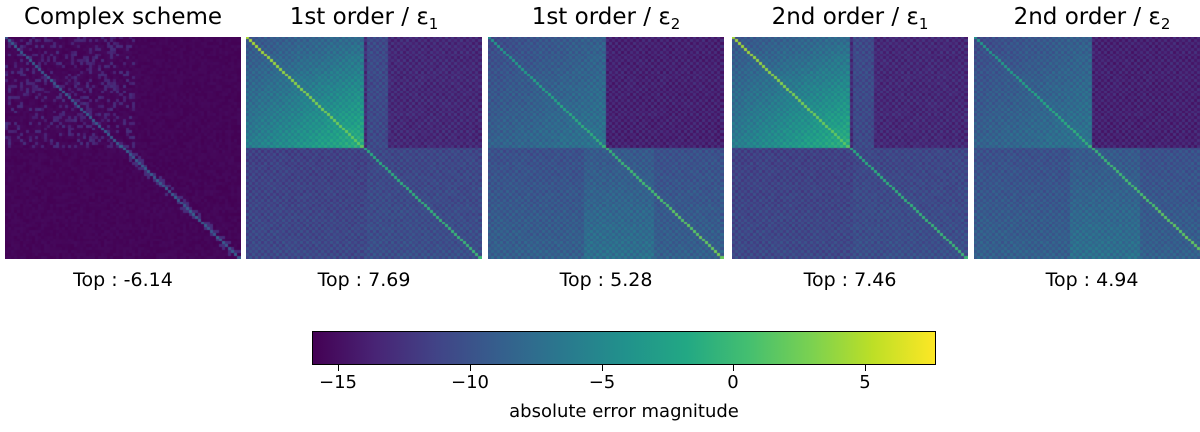  I want to click on heatmap-panel-complex-scheme: Complex scheme Top : -6.14, so click(123, 150).